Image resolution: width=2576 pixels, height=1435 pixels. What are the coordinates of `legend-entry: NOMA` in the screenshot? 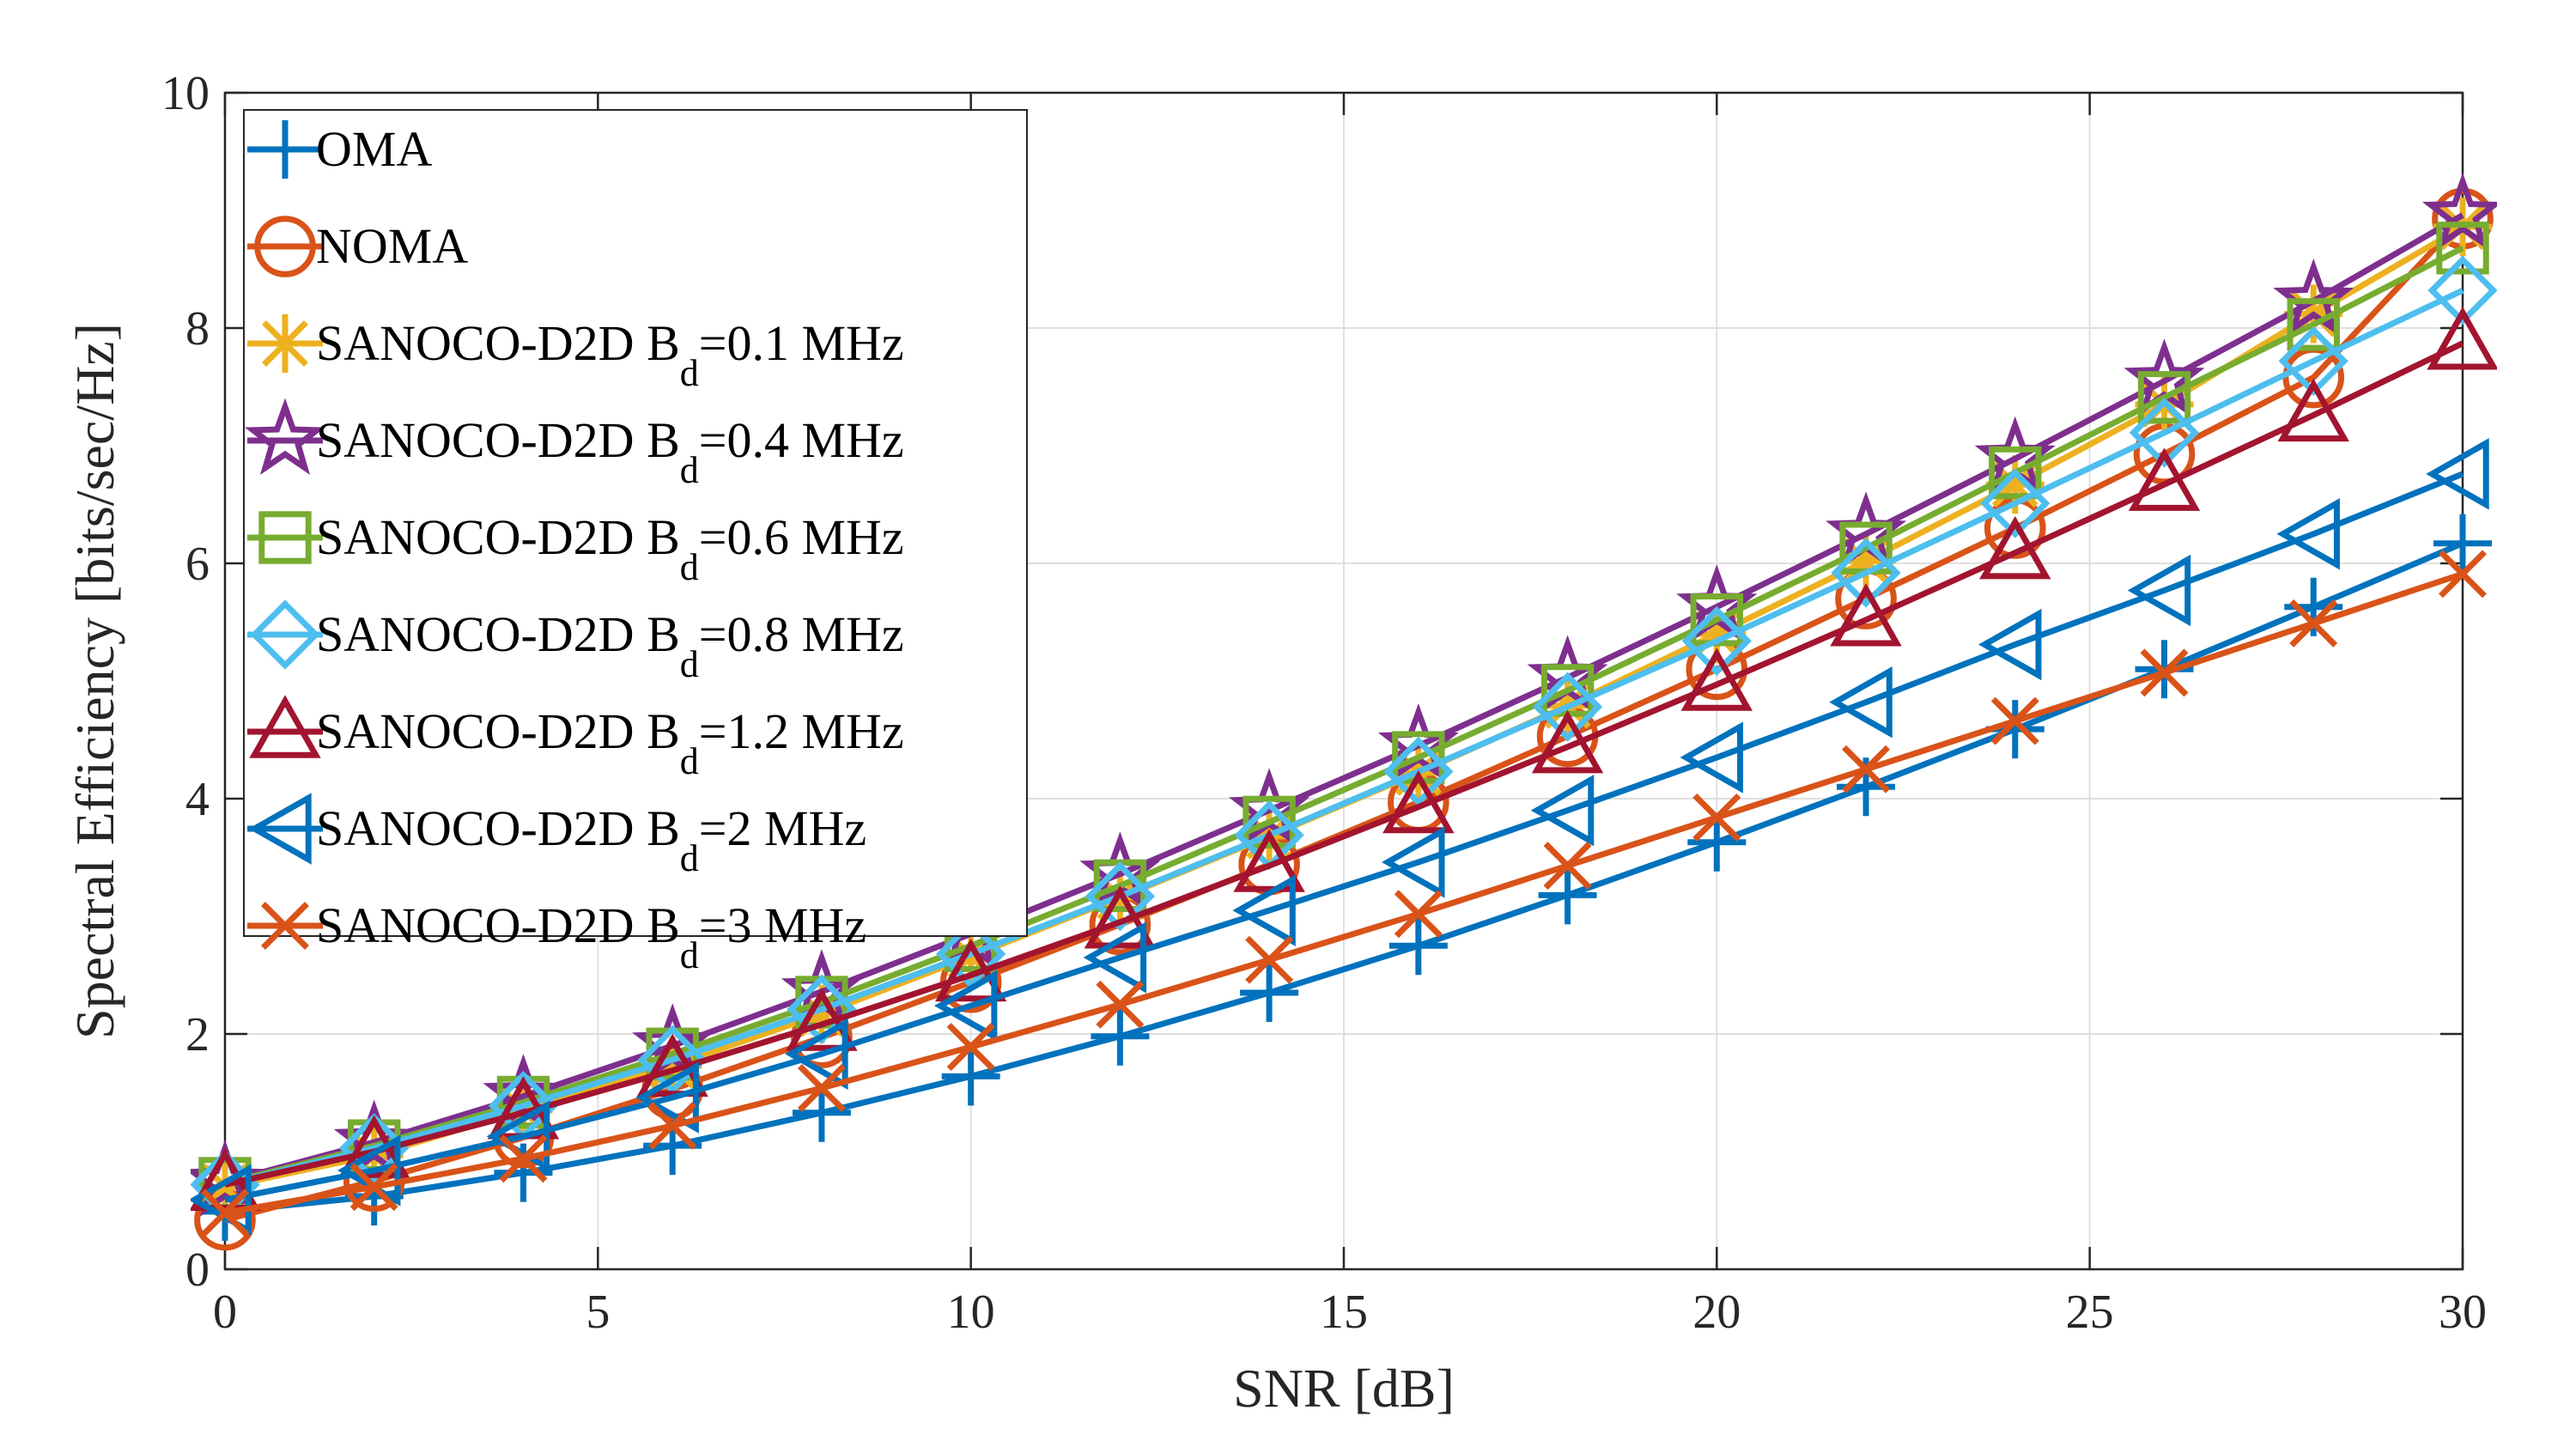 It's located at (357, 246).